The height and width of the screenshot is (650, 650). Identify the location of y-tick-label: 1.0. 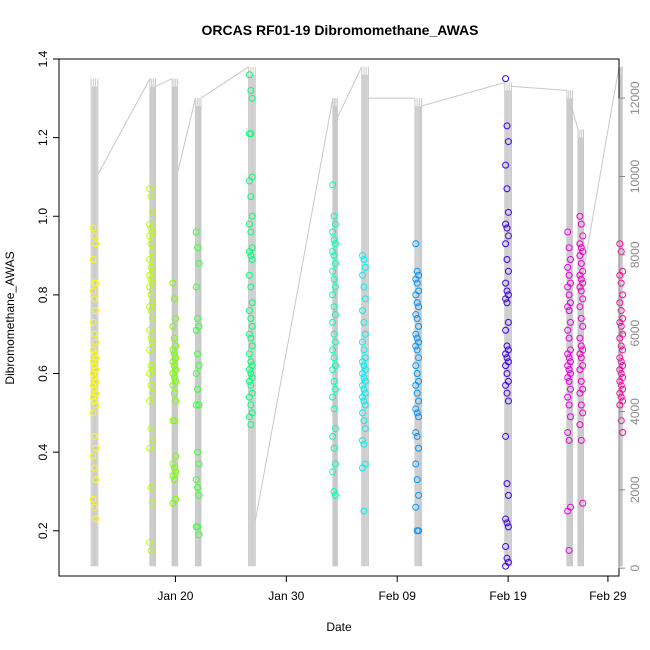
(43, 216).